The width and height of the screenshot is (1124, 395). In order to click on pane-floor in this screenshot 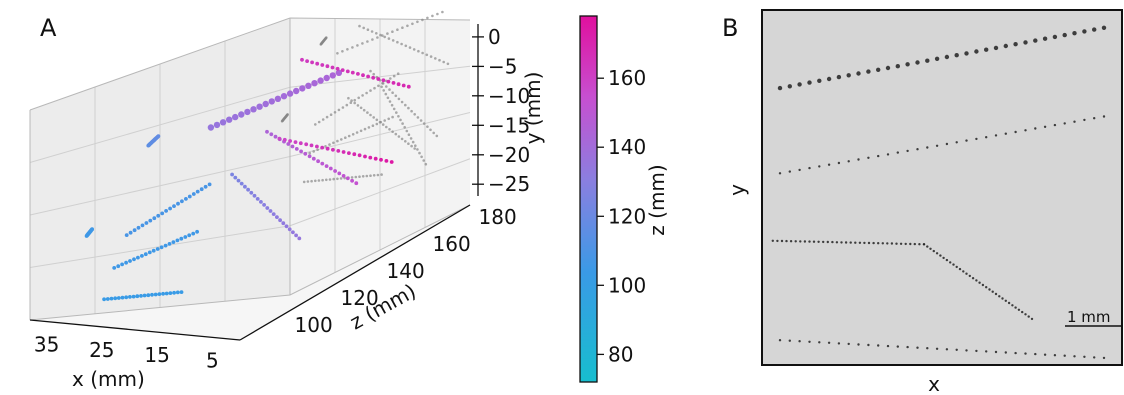, I will do `click(250, 272)`.